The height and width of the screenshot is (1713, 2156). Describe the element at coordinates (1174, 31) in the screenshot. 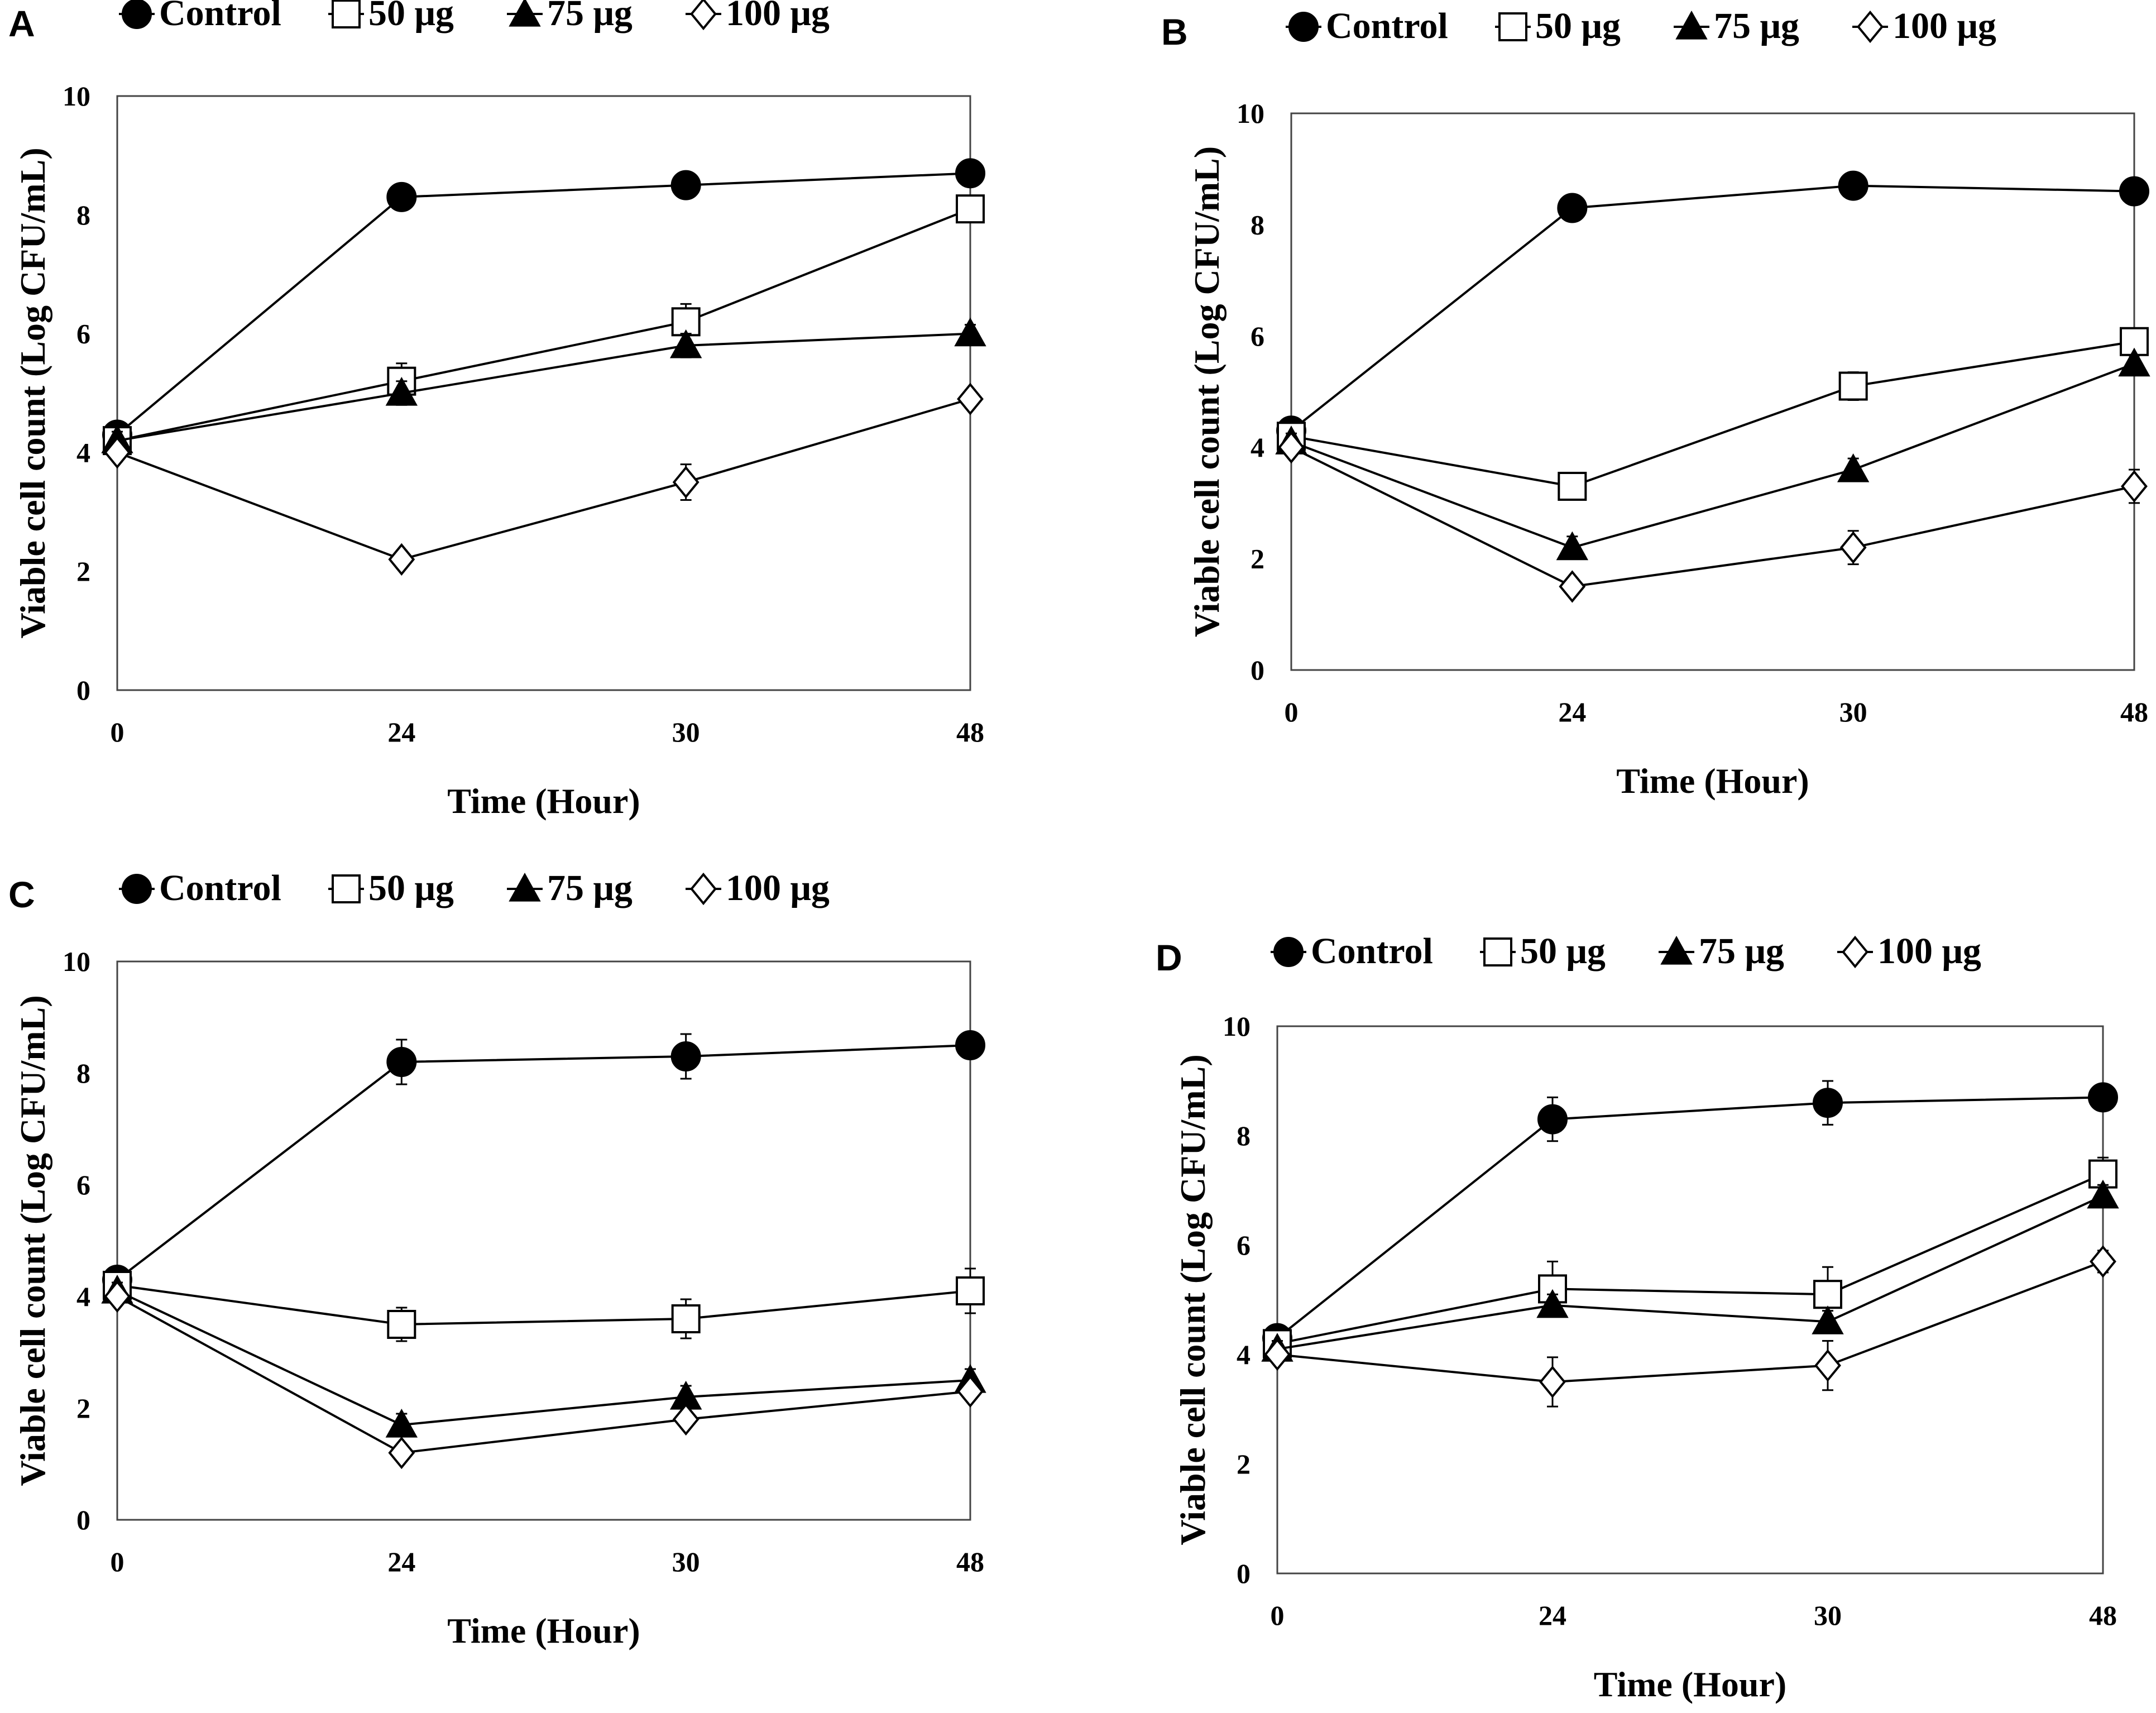

I see `panel-letter: B` at that location.